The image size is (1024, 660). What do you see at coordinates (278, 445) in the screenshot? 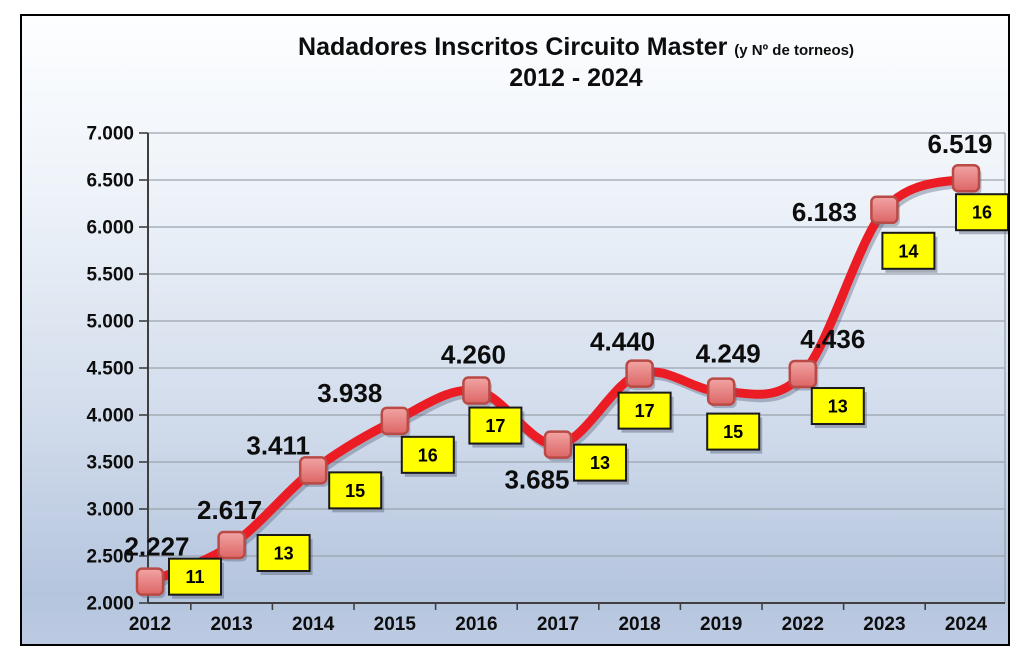
I see `data-point-value-label: 3.411` at bounding box center [278, 445].